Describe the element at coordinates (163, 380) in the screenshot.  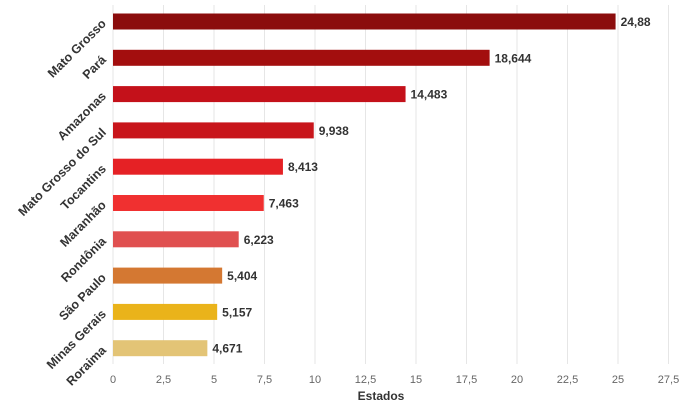
I see `x-tick-label: 2,5` at that location.